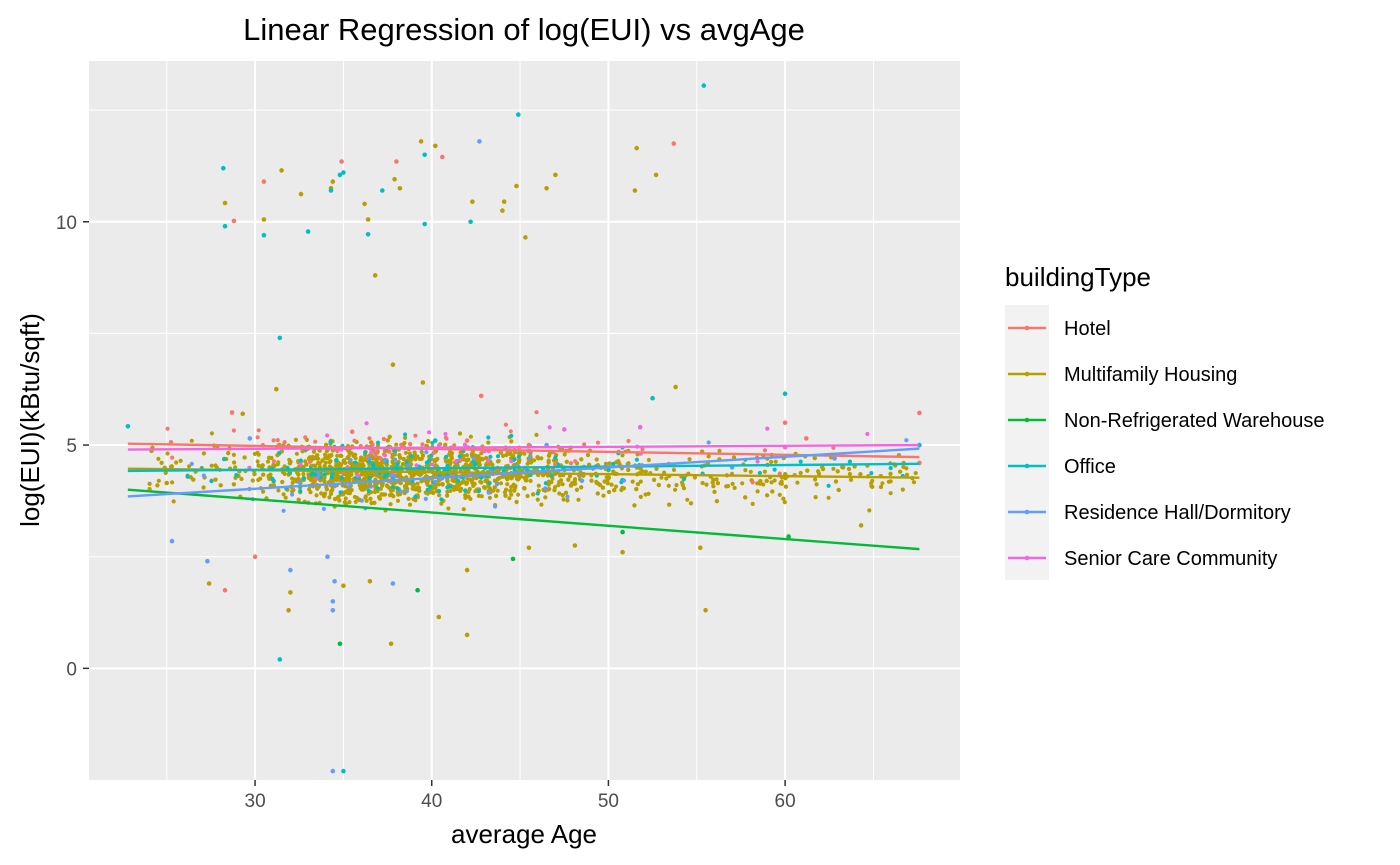 The width and height of the screenshot is (1400, 865). What do you see at coordinates (71, 446) in the screenshot?
I see `y-tick-label: 5` at bounding box center [71, 446].